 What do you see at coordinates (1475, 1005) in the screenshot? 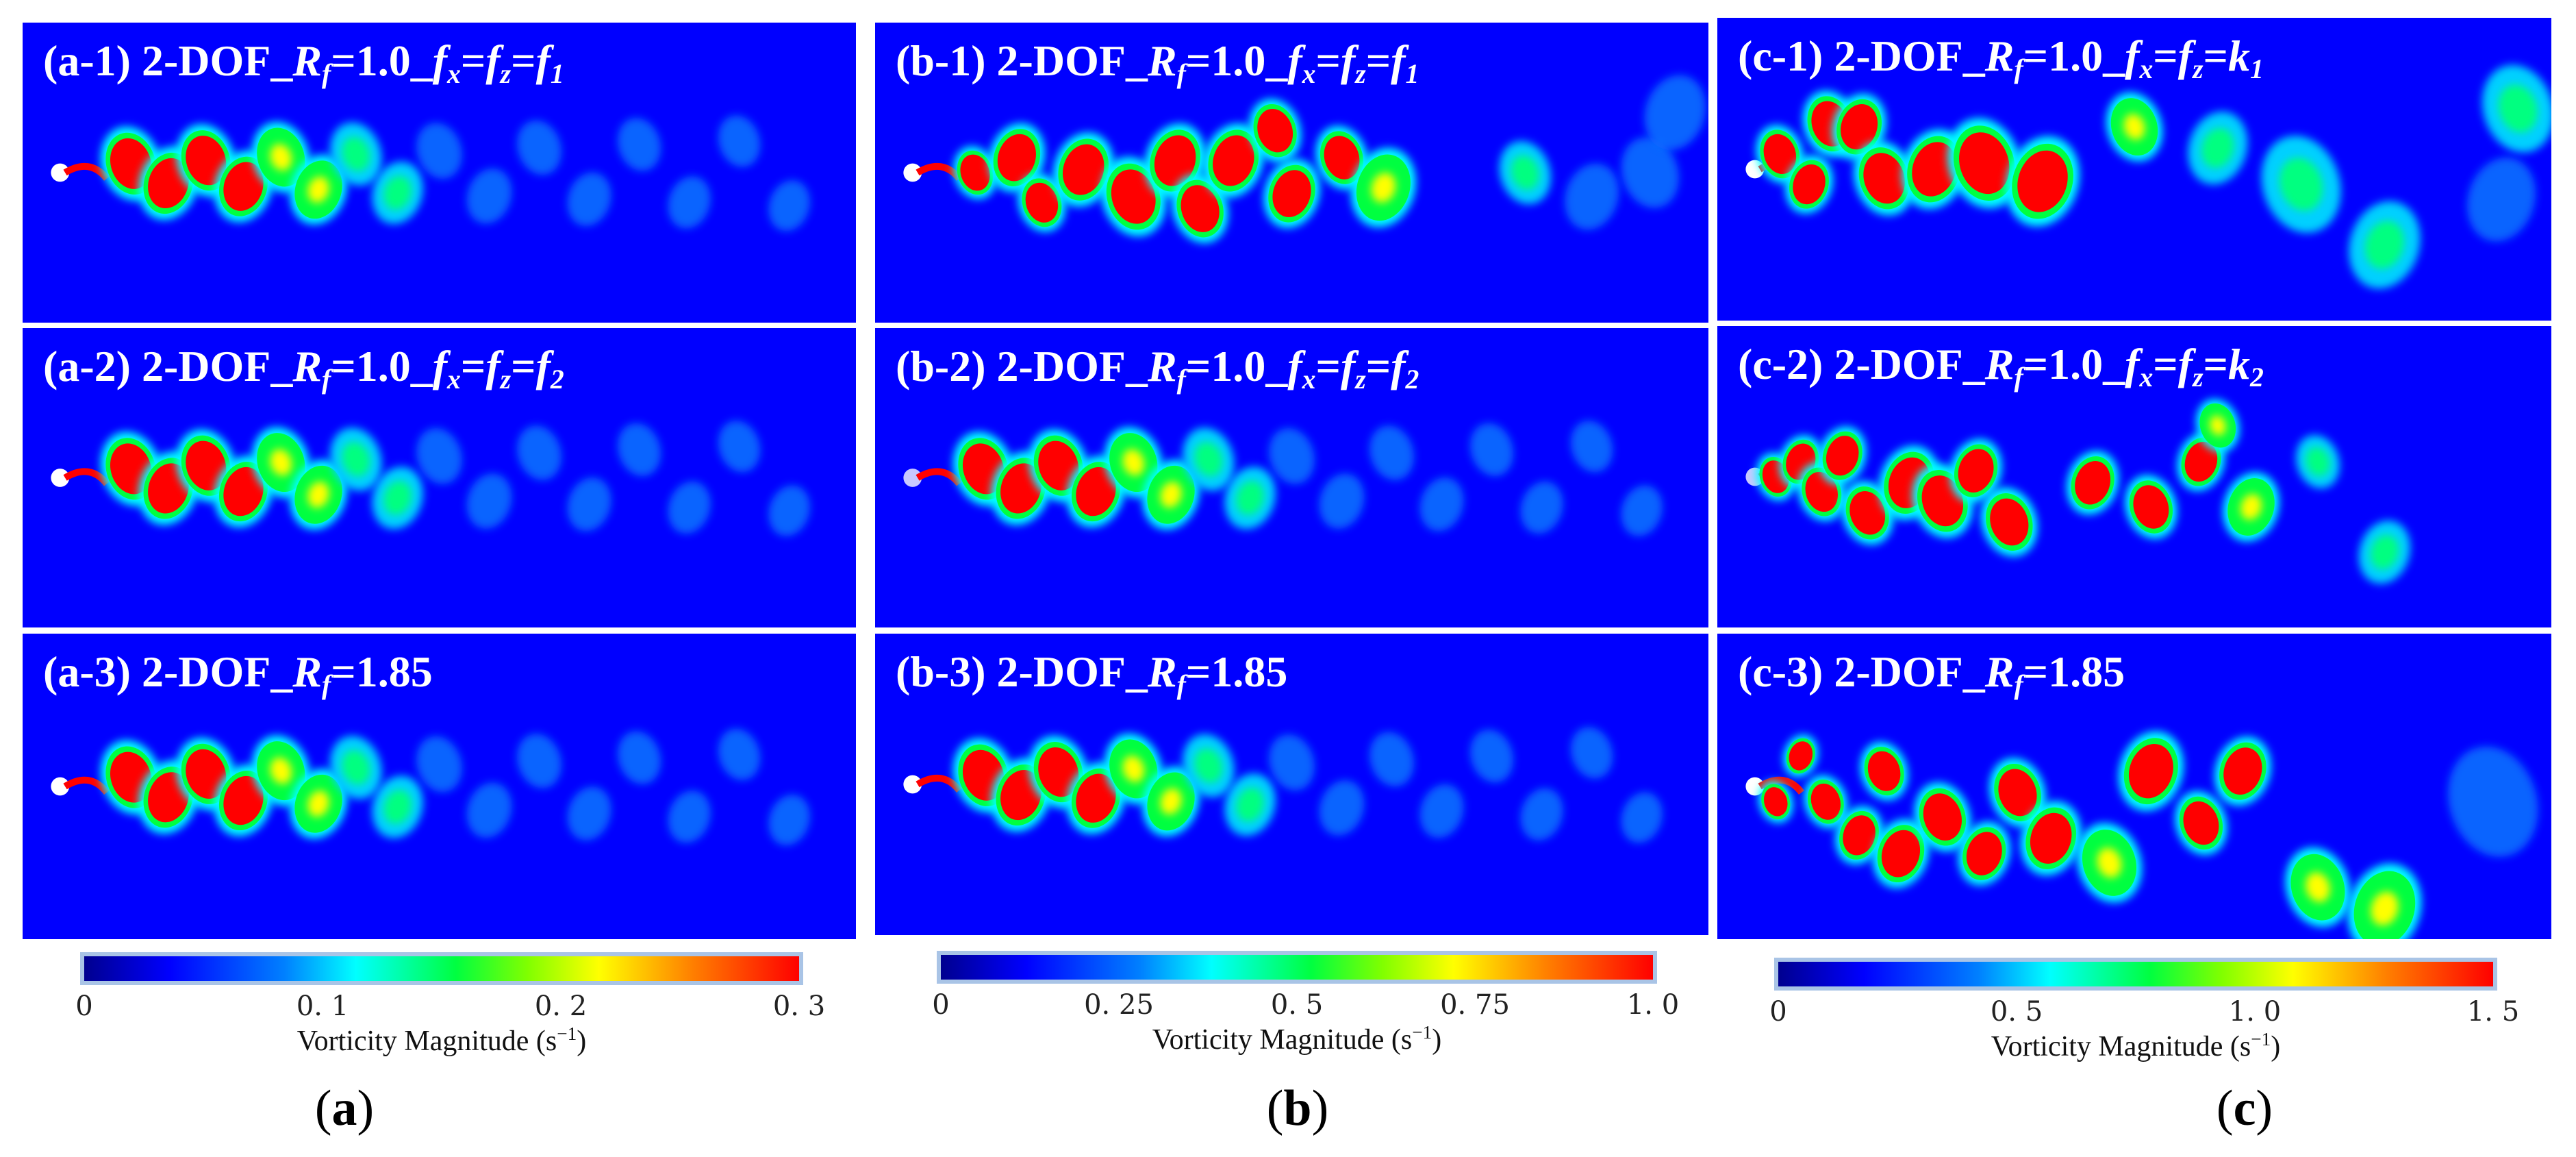
I see `colorbar-b-tick-label: 0. 75` at bounding box center [1475, 1005].